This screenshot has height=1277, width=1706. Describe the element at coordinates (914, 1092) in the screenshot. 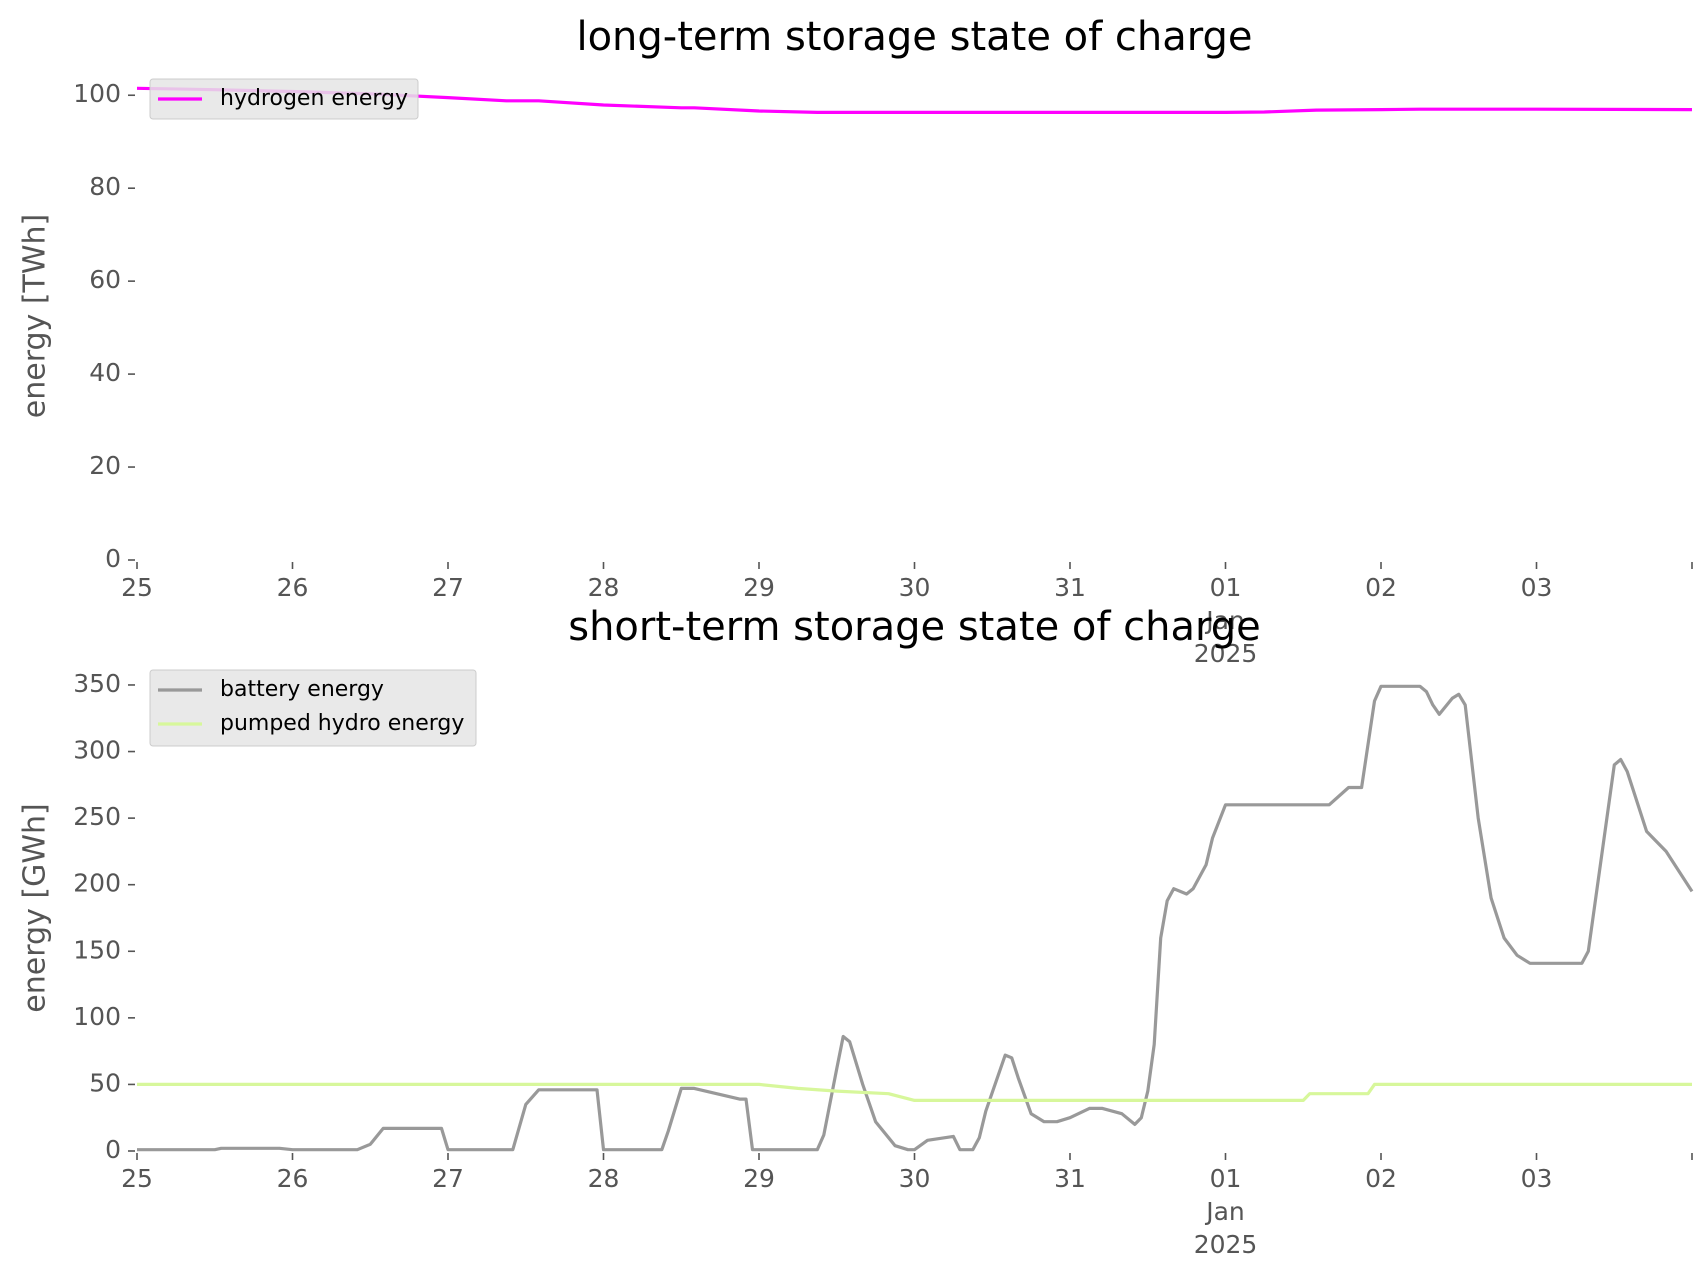

I see `series-line-pumped-hydro-energy` at that location.